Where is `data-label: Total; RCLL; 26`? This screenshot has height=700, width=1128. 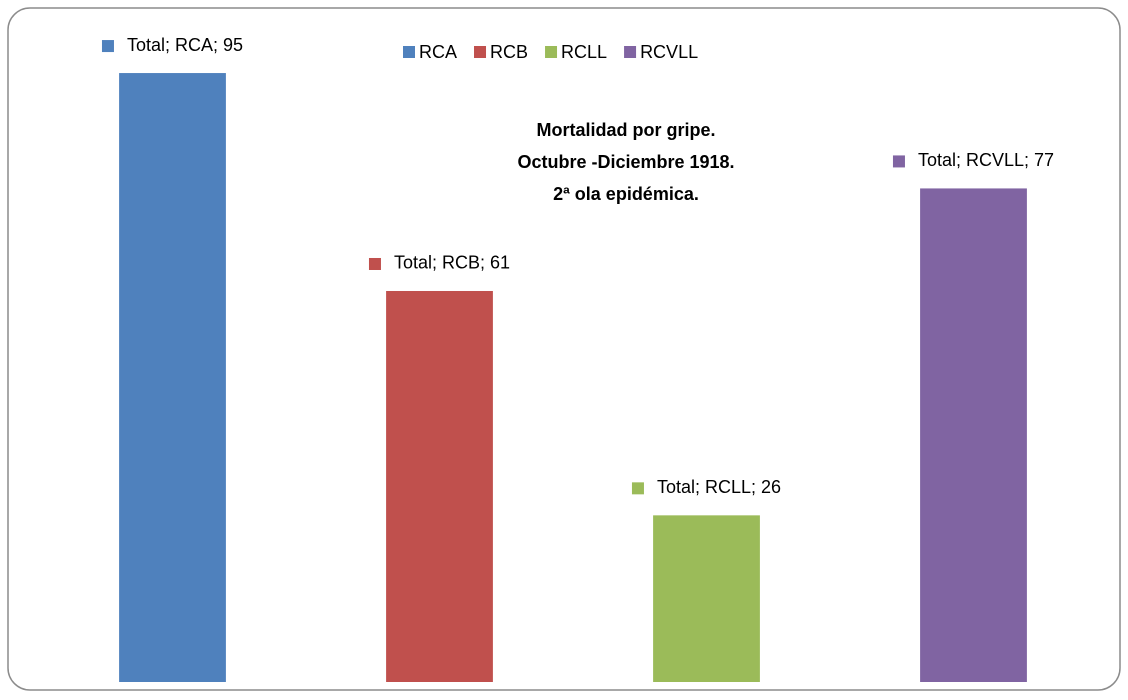
data-label: Total; RCLL; 26 is located at coordinates (719, 487).